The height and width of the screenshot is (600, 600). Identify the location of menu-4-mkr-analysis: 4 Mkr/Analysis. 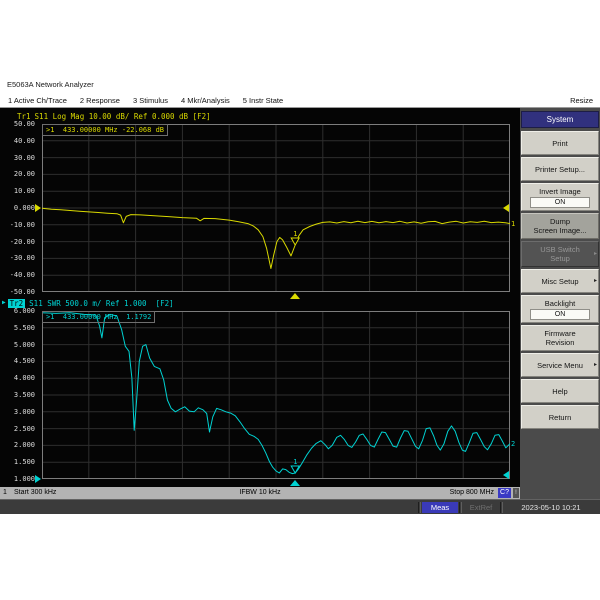
(205, 100).